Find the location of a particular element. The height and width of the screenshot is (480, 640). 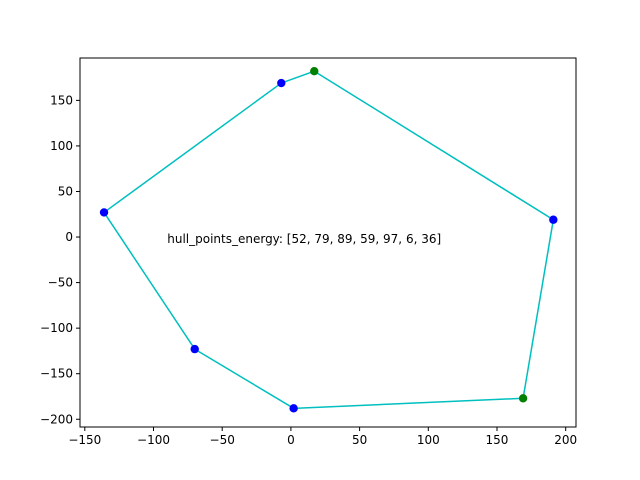

x-tick-label: −50 is located at coordinates (222, 440).